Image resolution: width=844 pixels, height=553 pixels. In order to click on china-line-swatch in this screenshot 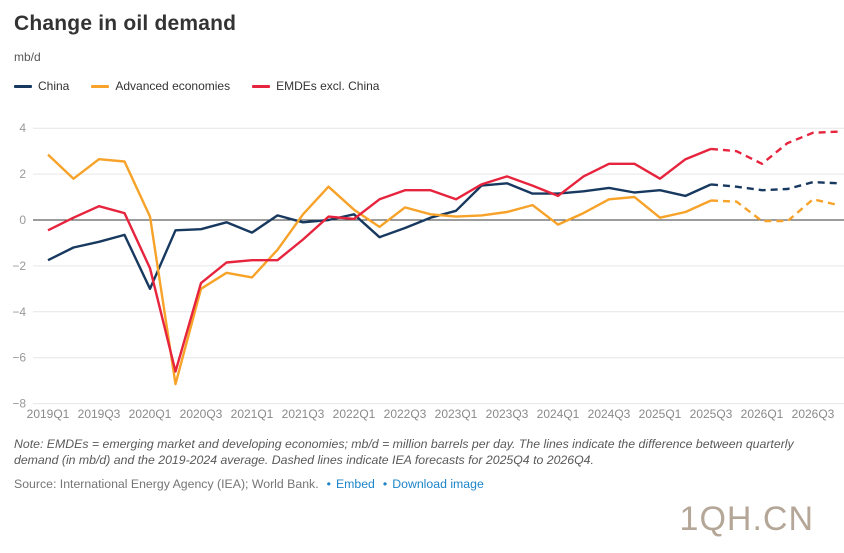, I will do `click(23, 86)`.